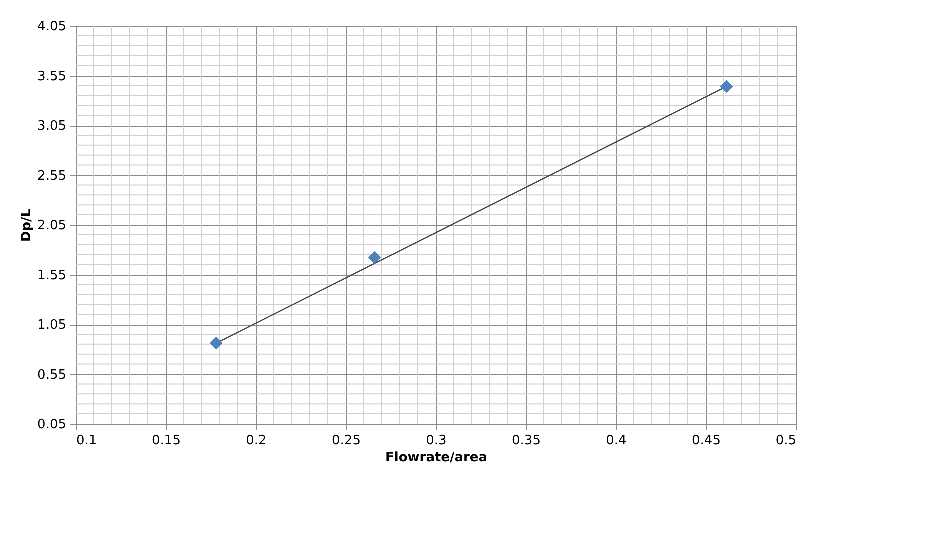 The image size is (933, 548). Describe the element at coordinates (52, 76) in the screenshot. I see `y-tick-label: 3.55` at that location.